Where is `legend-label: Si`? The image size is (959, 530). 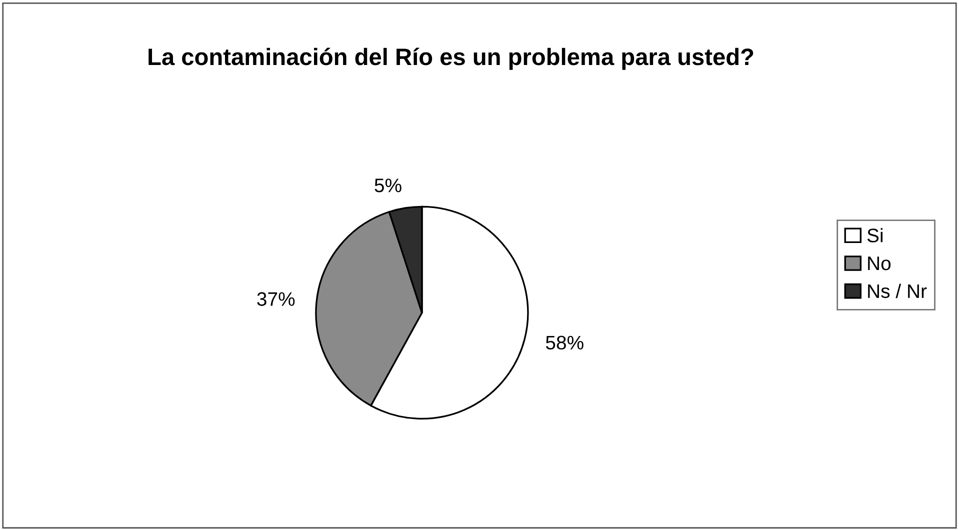
legend-label: Si is located at coordinates (874, 235).